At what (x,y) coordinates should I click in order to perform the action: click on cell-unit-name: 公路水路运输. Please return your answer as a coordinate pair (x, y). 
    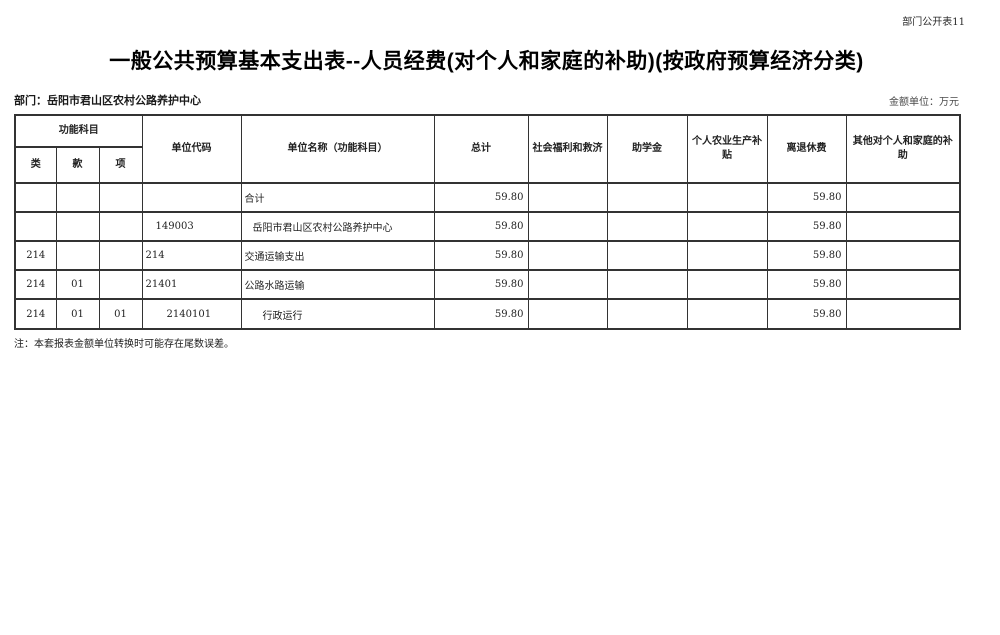
    Looking at the image, I should click on (337, 284).